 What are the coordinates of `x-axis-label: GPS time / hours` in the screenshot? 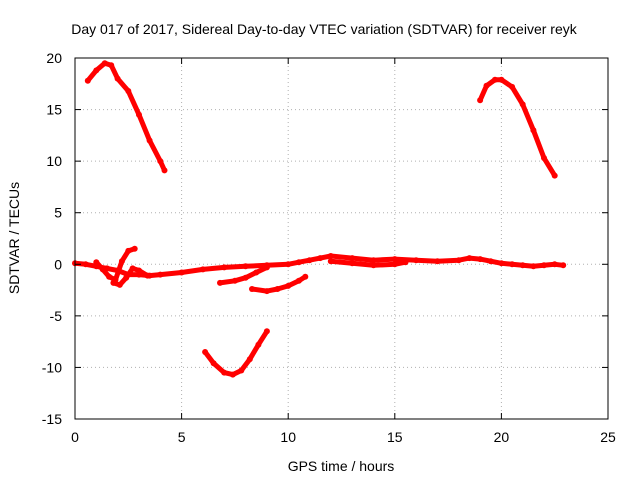 It's located at (341, 466).